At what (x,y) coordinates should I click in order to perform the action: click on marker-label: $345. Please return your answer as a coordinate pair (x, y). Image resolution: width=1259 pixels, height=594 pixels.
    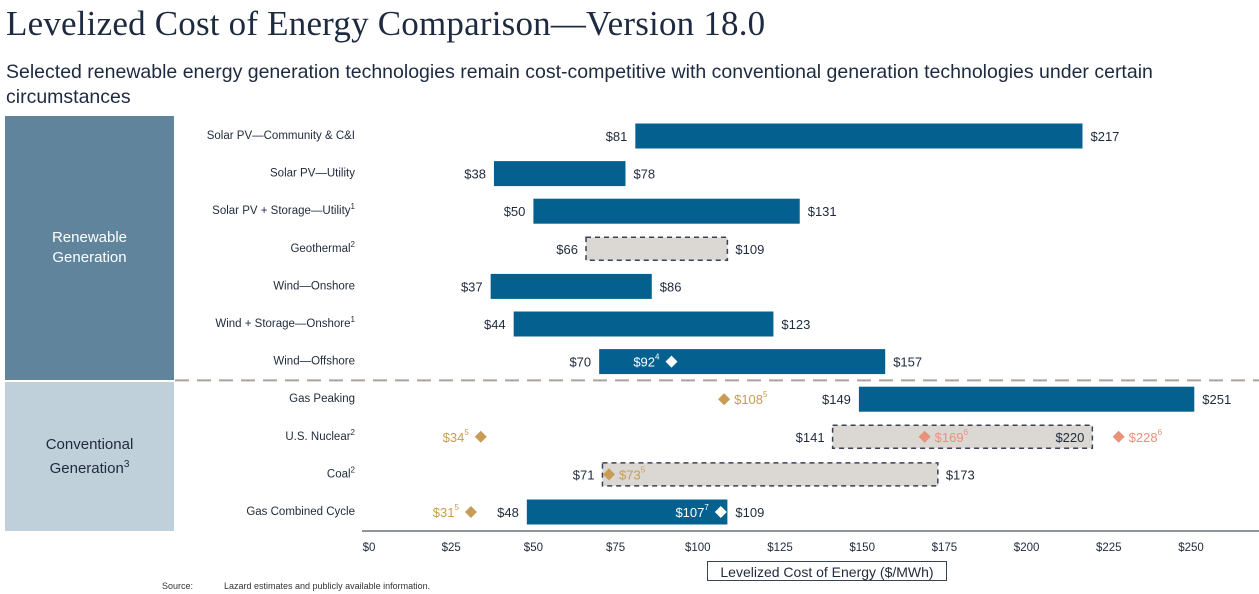
    Looking at the image, I should click on (456, 435).